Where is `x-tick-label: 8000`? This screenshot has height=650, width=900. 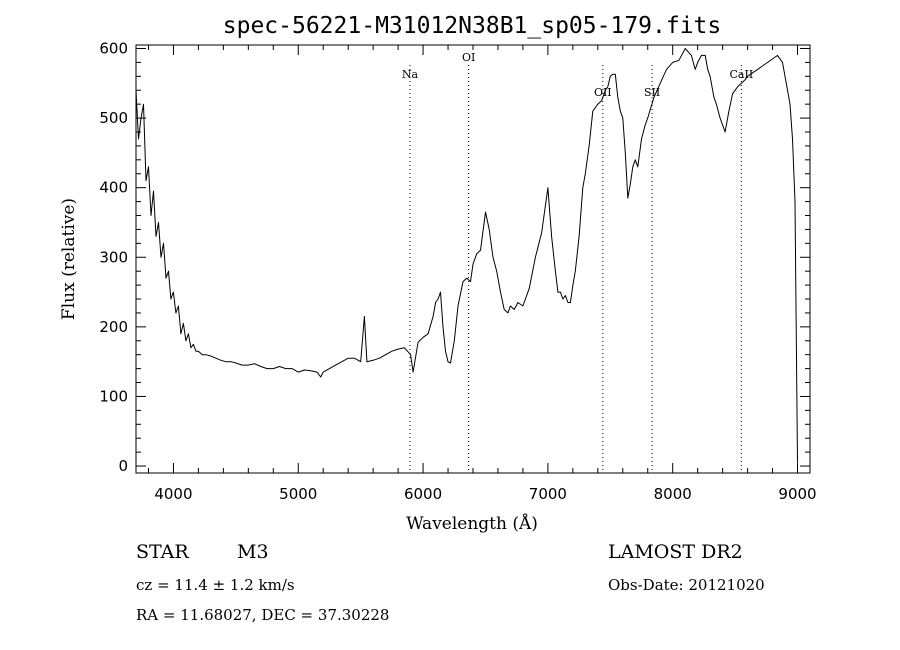 x-tick-label: 8000 is located at coordinates (673, 494).